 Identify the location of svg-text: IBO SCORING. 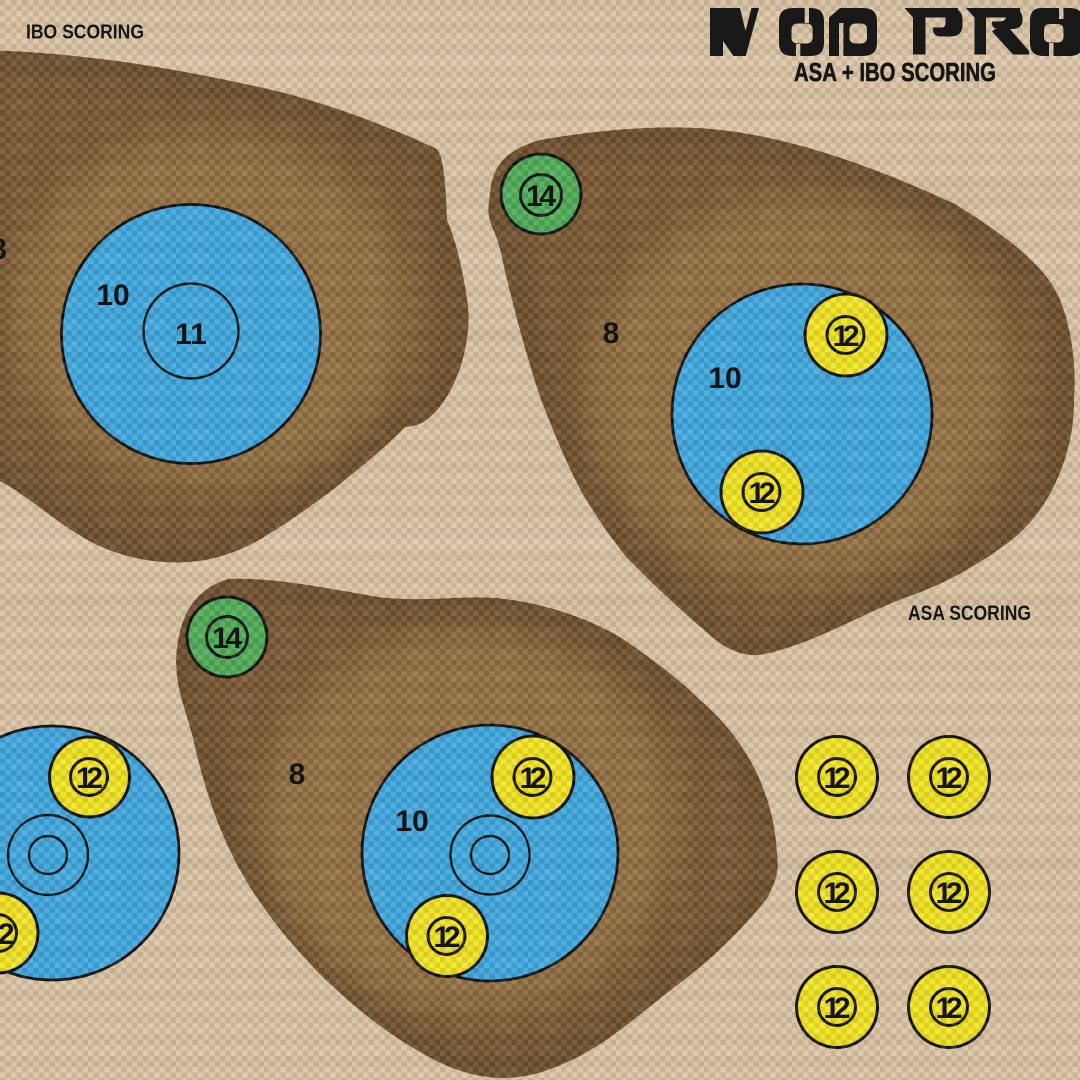
(85, 33).